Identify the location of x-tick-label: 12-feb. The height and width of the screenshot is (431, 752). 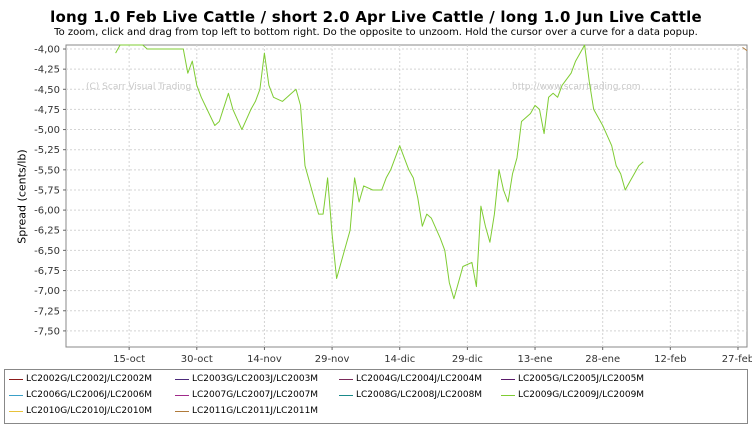
(670, 359).